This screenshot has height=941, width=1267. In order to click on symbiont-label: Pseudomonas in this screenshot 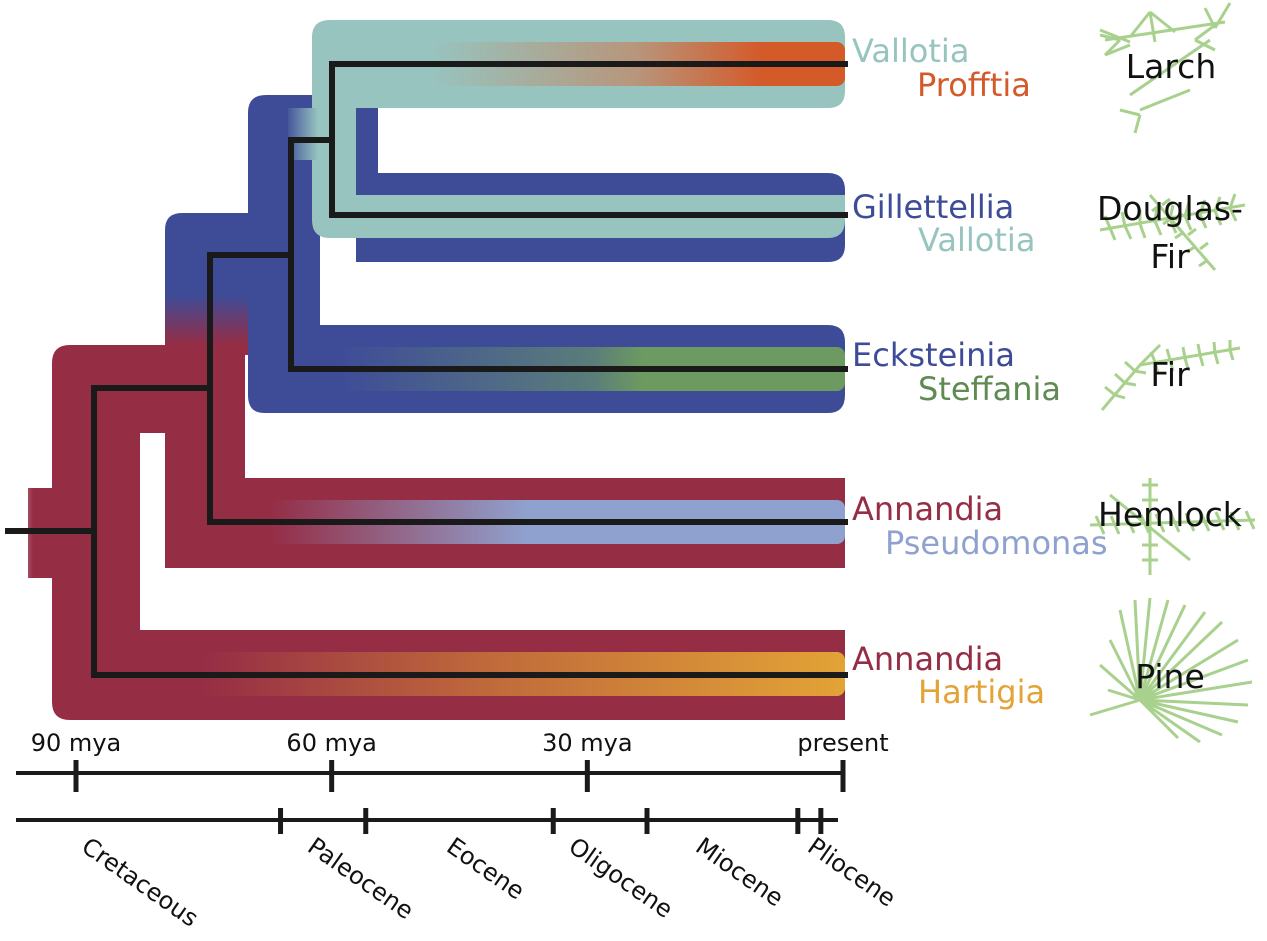, I will do `click(996, 543)`.